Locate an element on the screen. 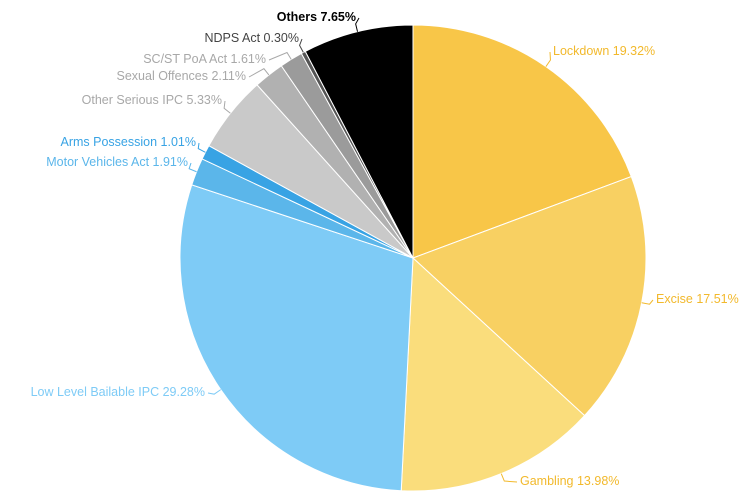 The image size is (747, 496). slice-label: Lockdown 19.32% is located at coordinates (604, 51).